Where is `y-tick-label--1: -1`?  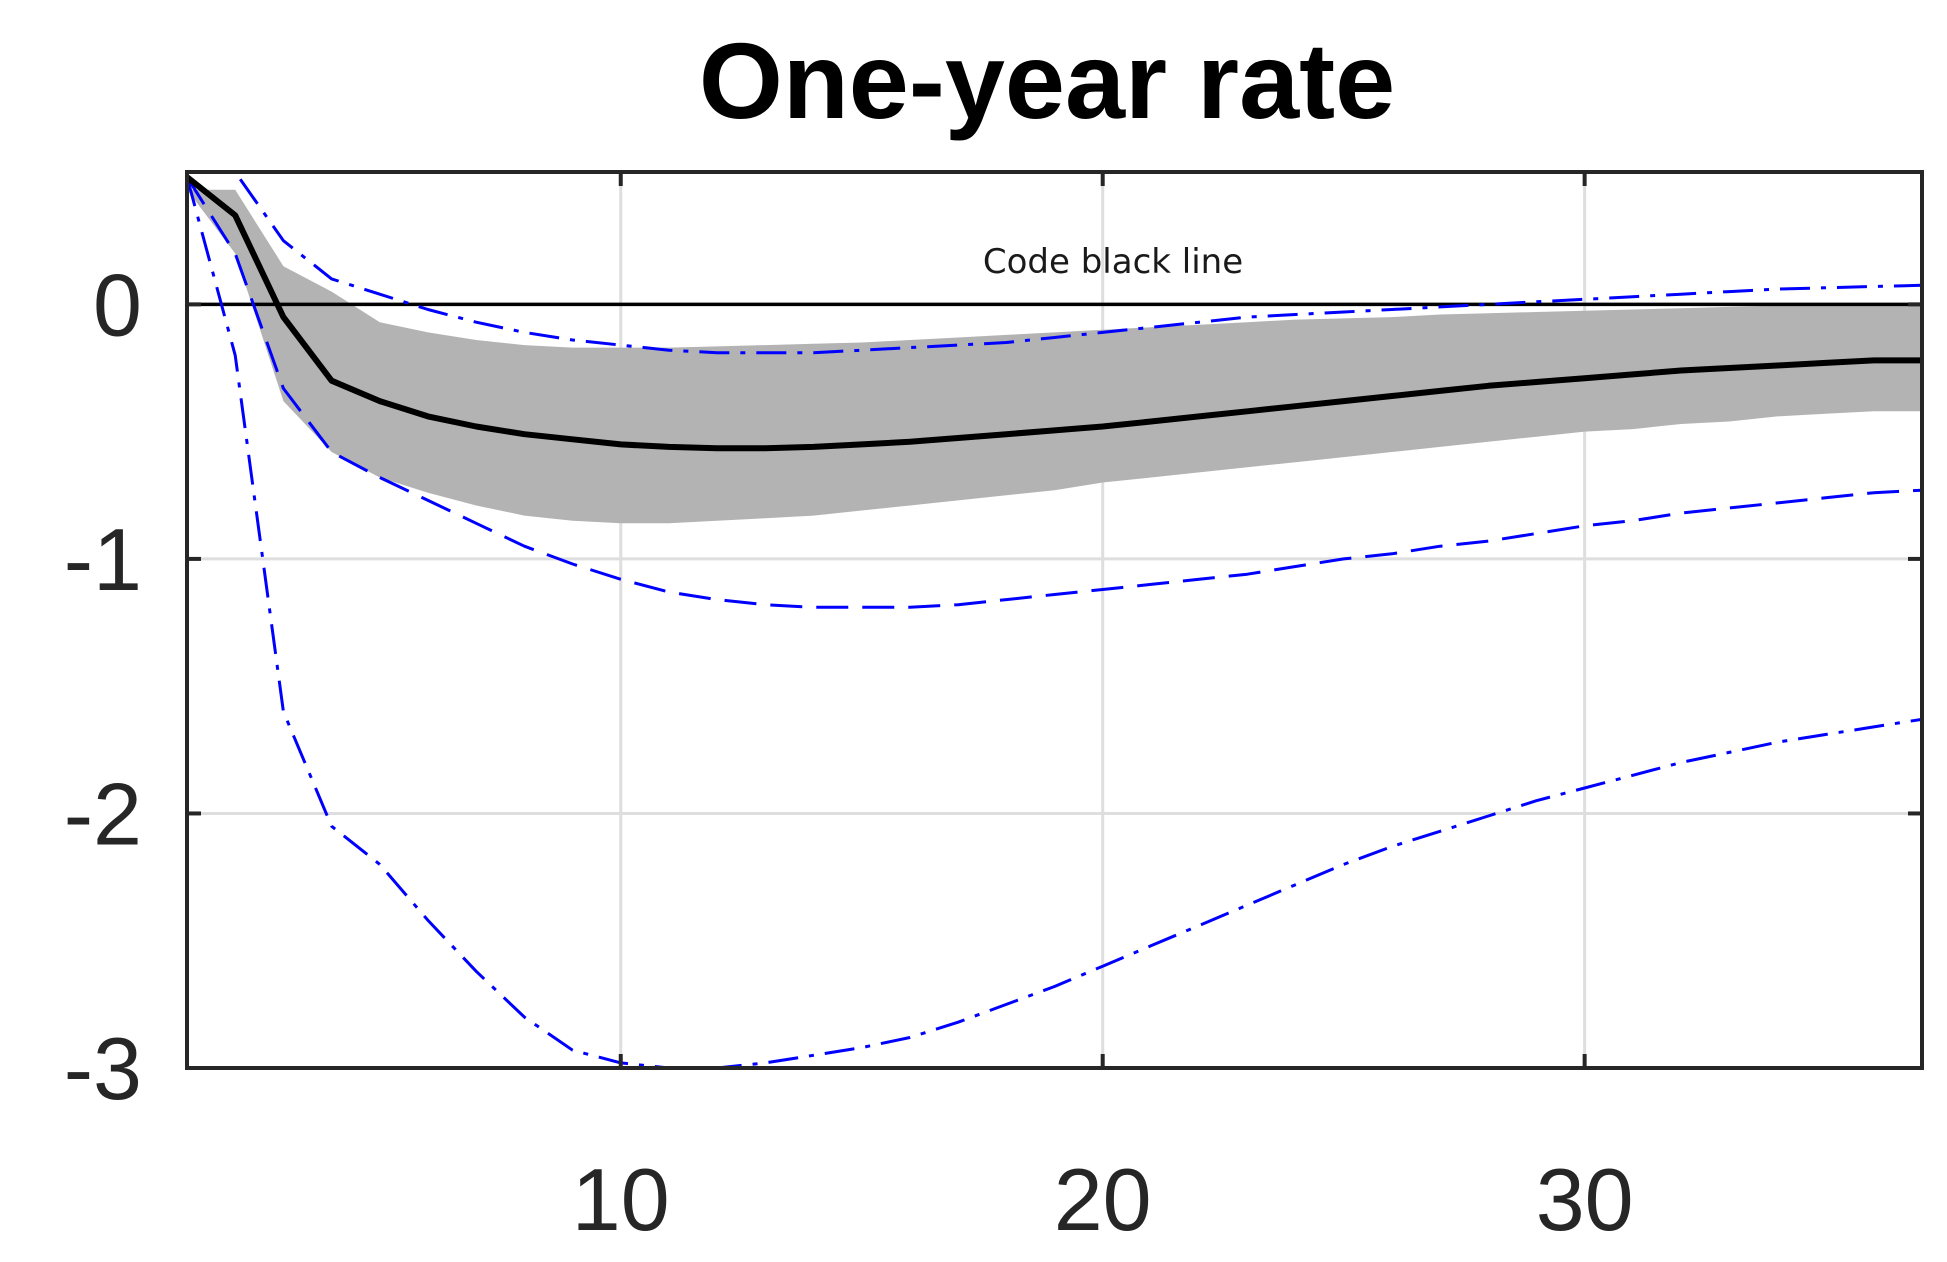
y-tick-label--1: -1 is located at coordinates (103, 559).